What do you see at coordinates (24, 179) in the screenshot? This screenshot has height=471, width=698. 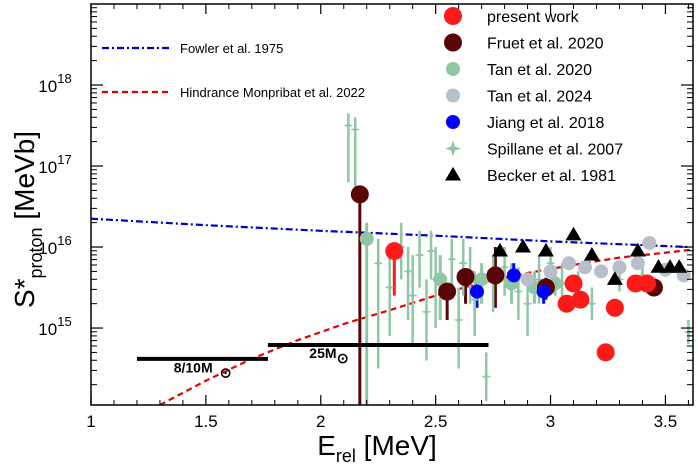 I see `y-axis-title-unit: [MeVb]` at bounding box center [24, 179].